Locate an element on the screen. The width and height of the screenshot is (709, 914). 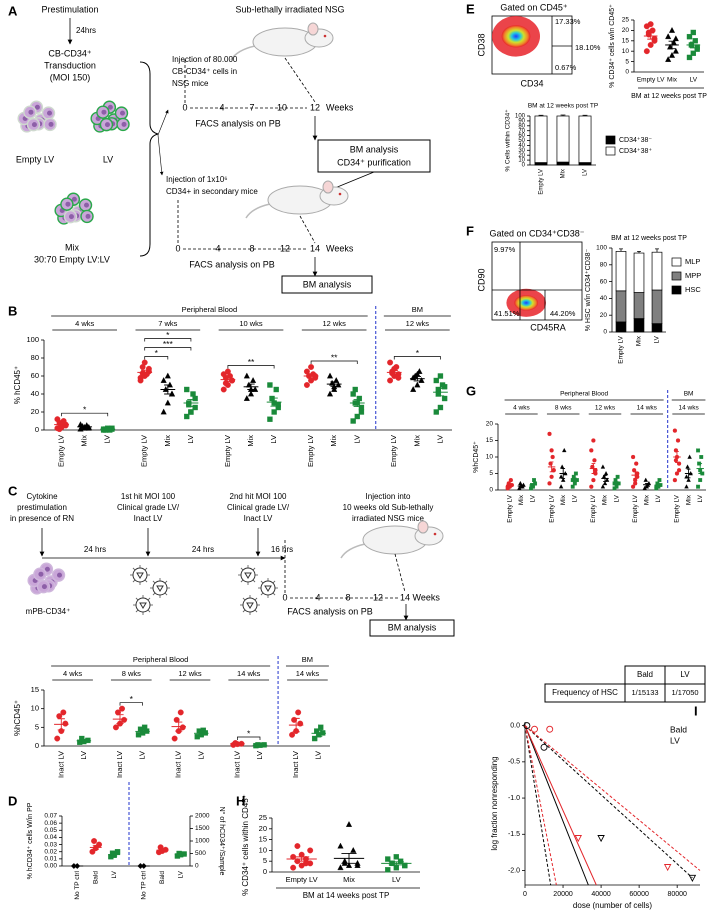
group-label: 7 wks is located at coordinates (167, 323).